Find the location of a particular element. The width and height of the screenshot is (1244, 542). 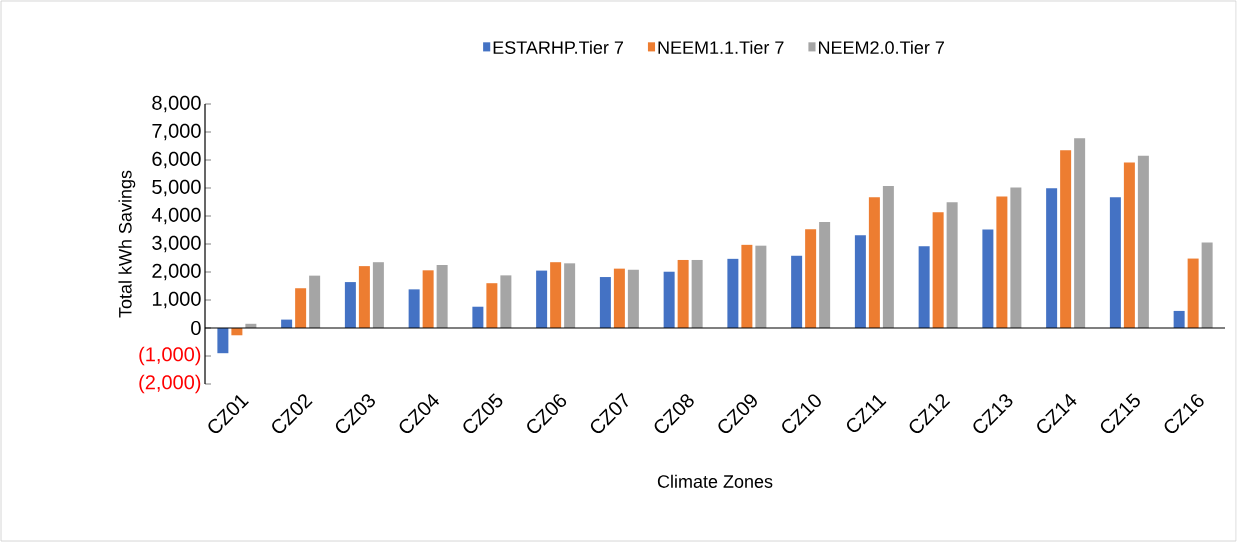

y-tick-label: 2,000 is located at coordinates (176, 272).